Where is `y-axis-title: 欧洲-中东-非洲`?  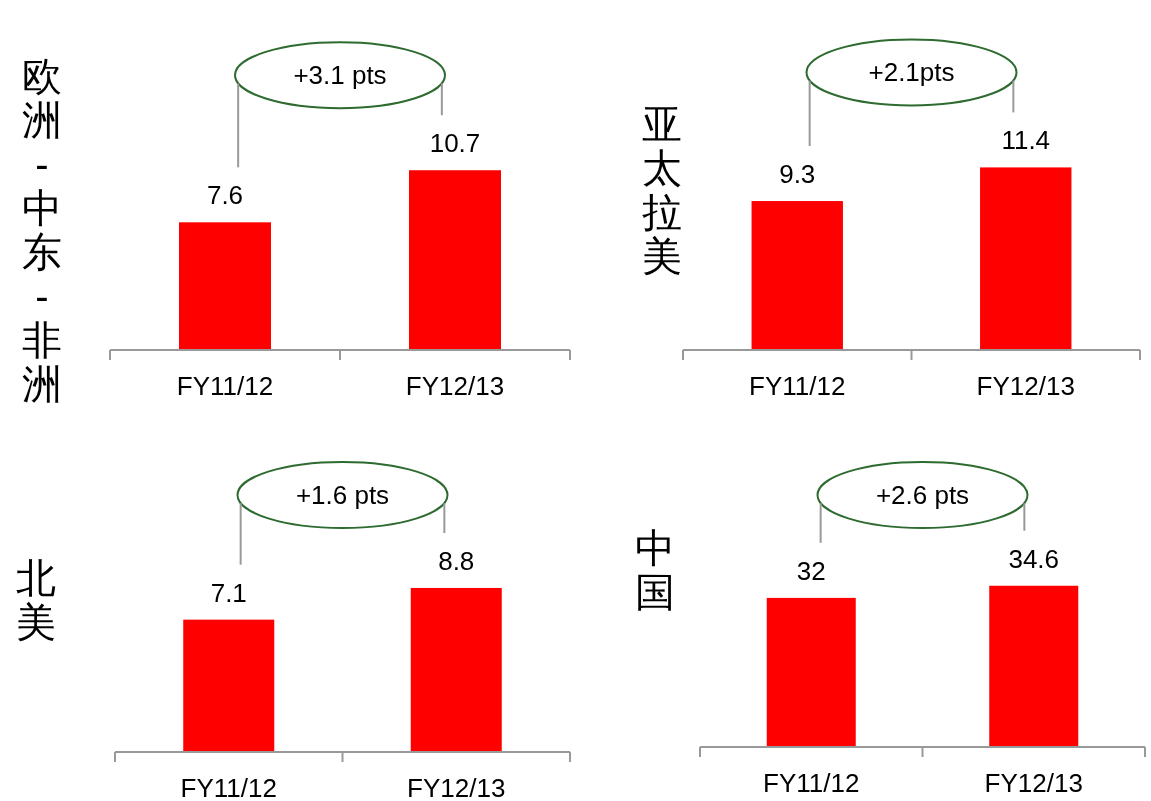 y-axis-title: 欧洲-中东-非洲 is located at coordinates (42, 230).